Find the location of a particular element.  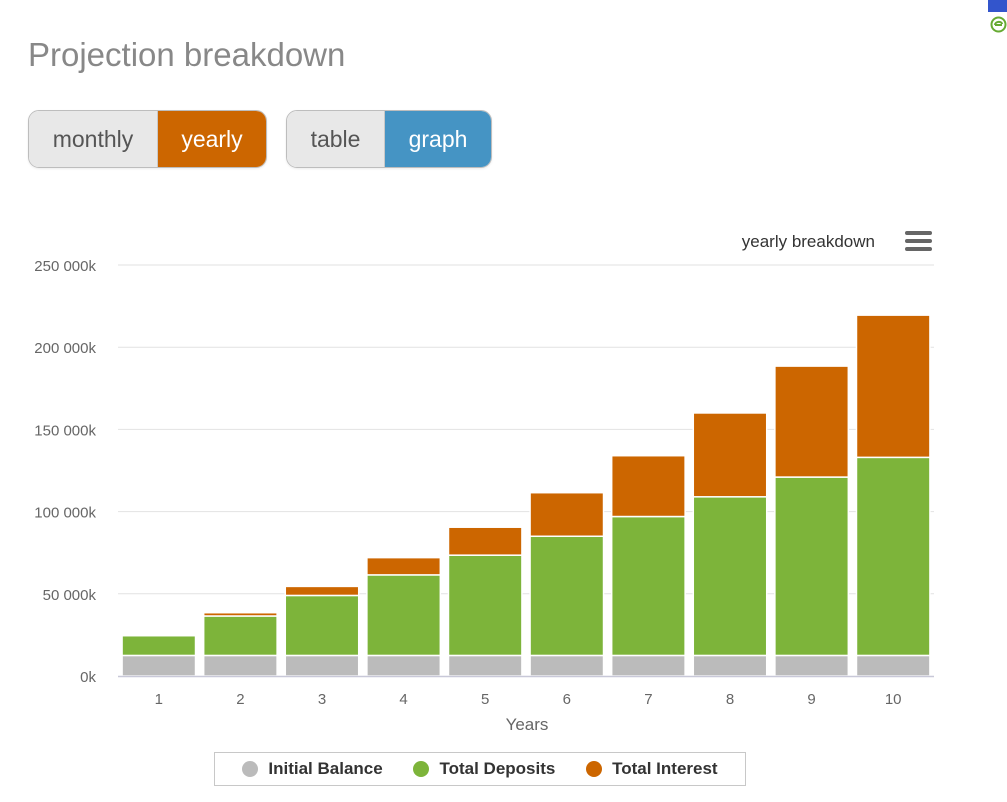

green-e-icon is located at coordinates (998, 24).